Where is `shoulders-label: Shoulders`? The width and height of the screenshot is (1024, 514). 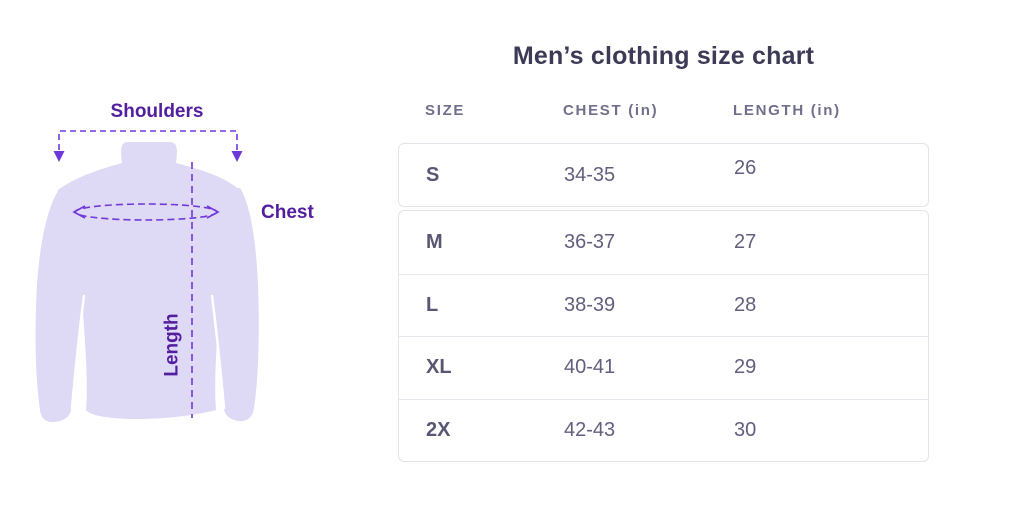
shoulders-label: Shoulders is located at coordinates (157, 111).